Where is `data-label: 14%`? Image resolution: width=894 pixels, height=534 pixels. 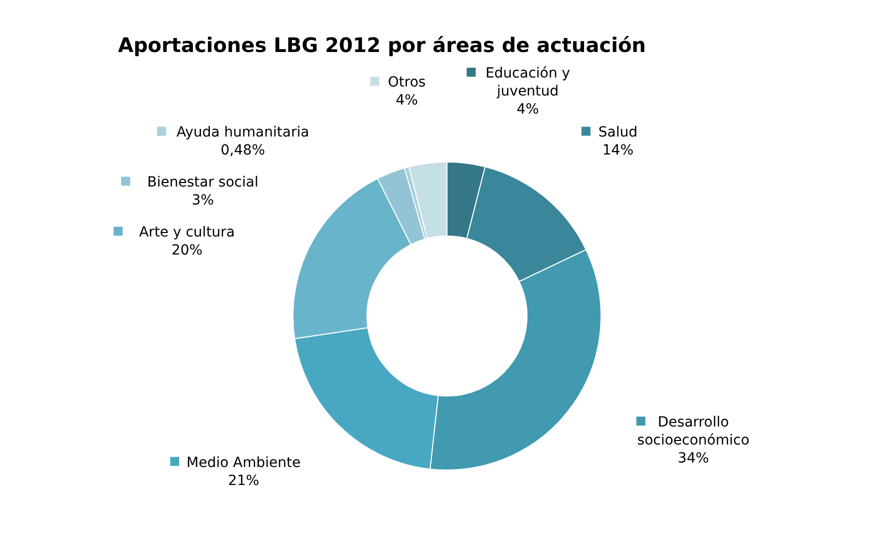 data-label: 14% is located at coordinates (618, 150).